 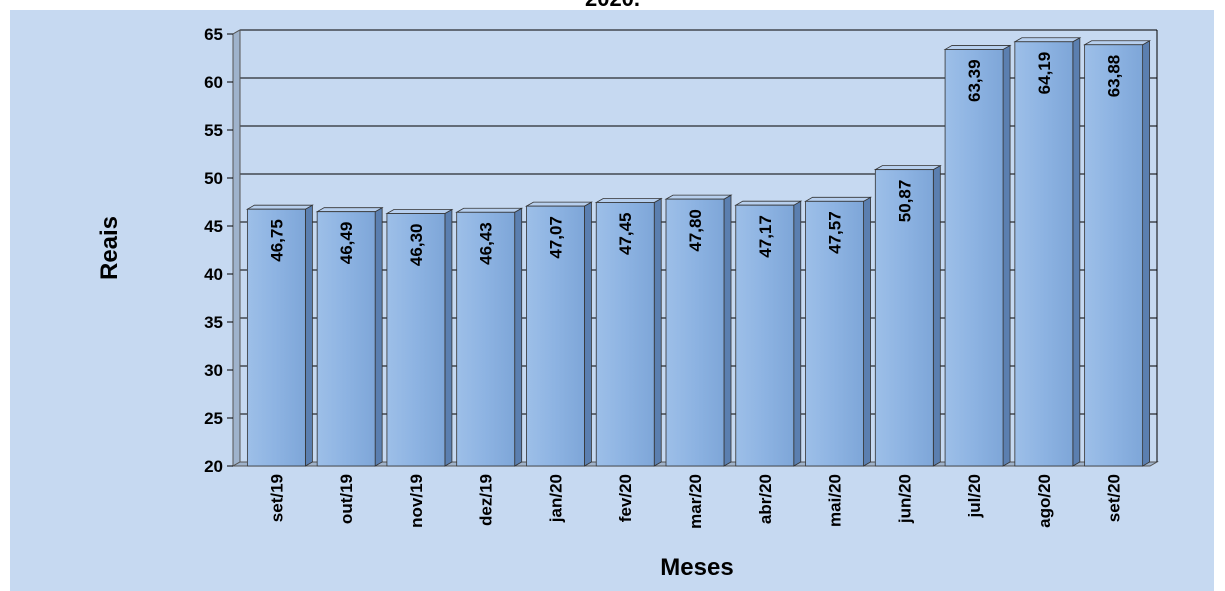 What do you see at coordinates (213, 466) in the screenshot?
I see `y-tick-label: 20` at bounding box center [213, 466].